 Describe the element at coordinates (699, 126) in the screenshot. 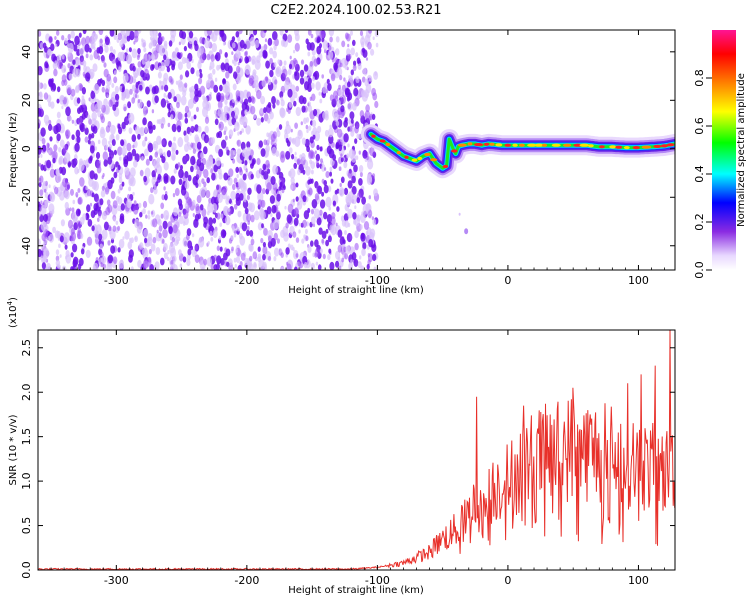

I see `colorbar-tick-label: 0.6` at that location.